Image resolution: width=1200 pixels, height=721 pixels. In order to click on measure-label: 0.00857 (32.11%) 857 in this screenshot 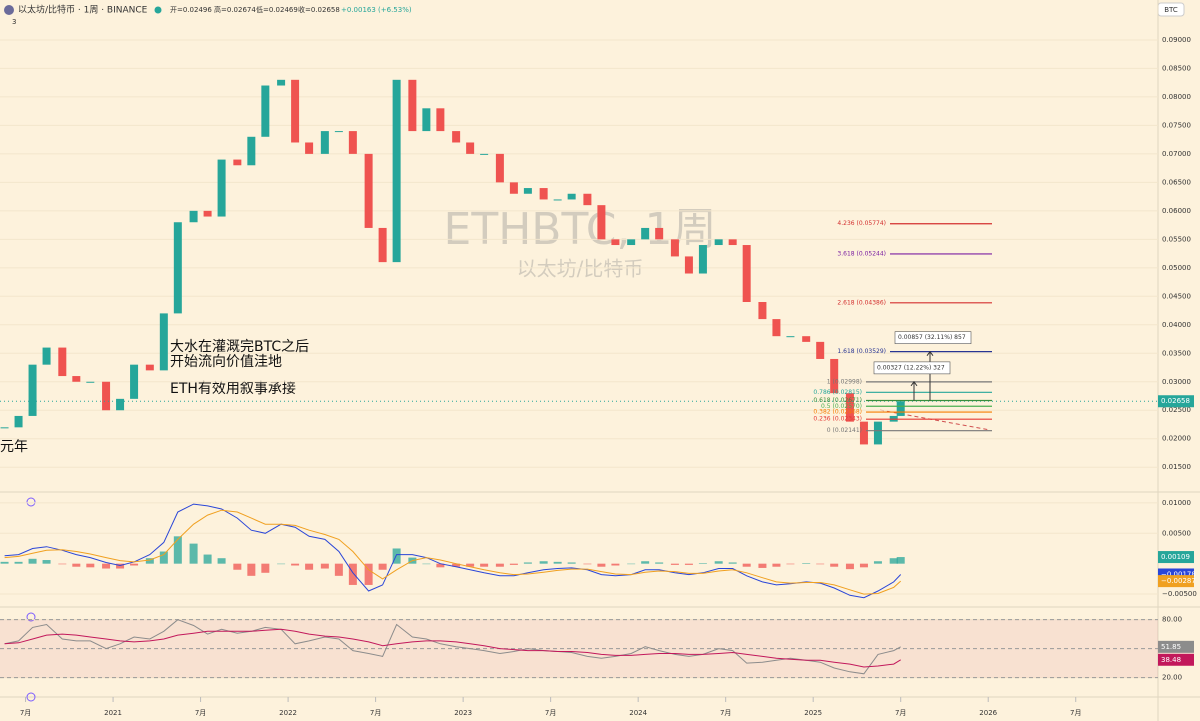, I will do `click(932, 337)`.